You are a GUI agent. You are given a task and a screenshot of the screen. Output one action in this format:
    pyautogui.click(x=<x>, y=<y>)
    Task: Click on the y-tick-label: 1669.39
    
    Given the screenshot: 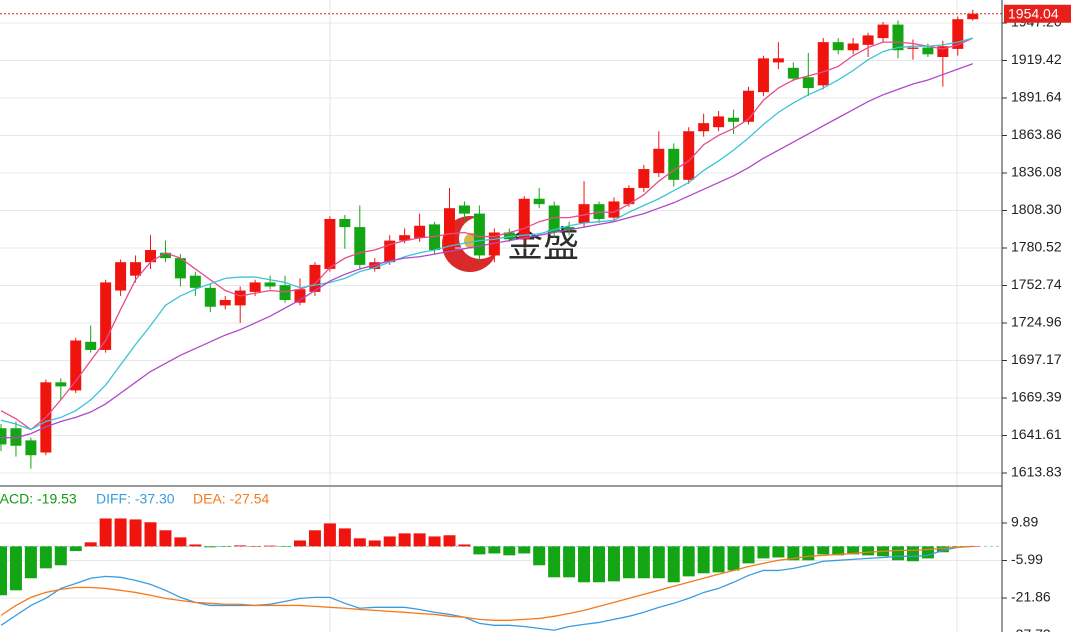 What is the action you would take?
    pyautogui.click(x=1036, y=397)
    